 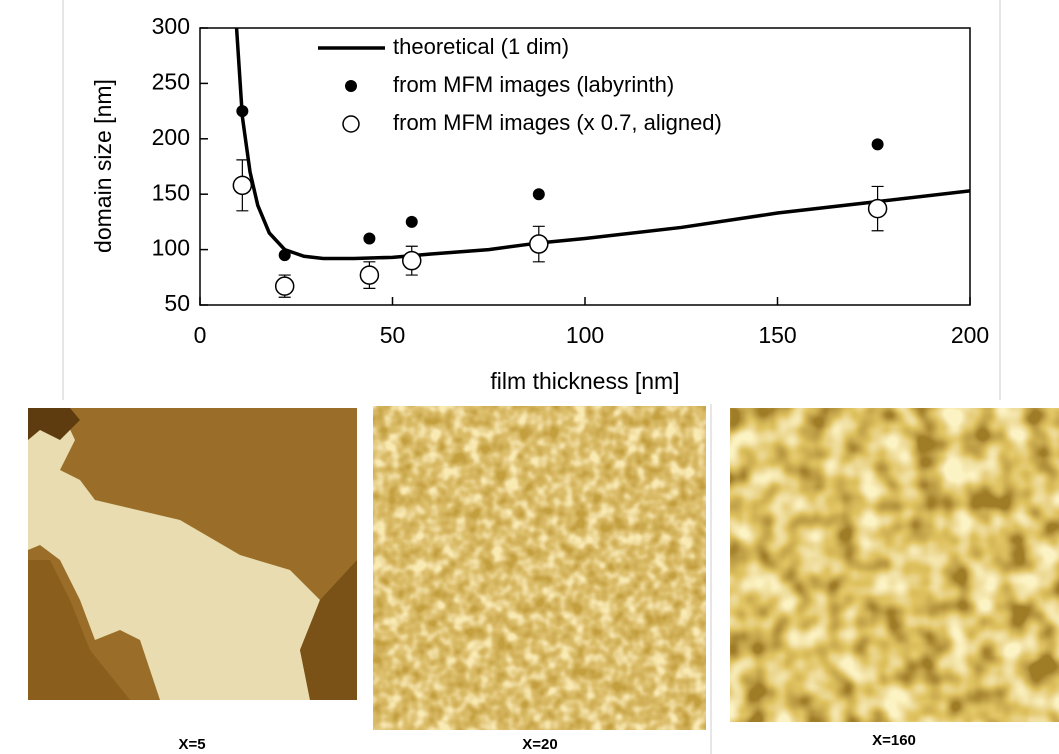 What do you see at coordinates (894, 740) in the screenshot?
I see `image-caption: X=160` at bounding box center [894, 740].